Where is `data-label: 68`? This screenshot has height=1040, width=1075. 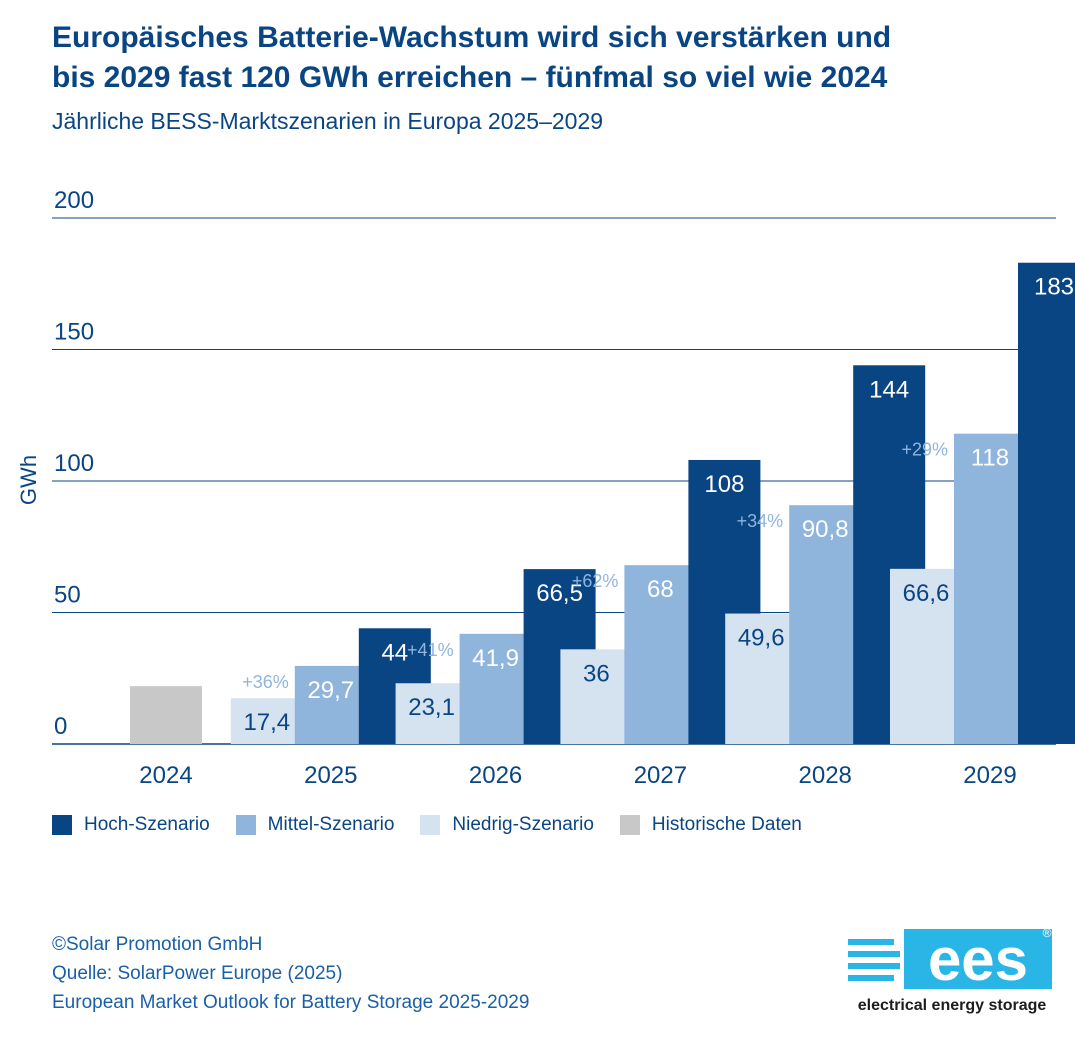 data-label: 68 is located at coordinates (660, 589).